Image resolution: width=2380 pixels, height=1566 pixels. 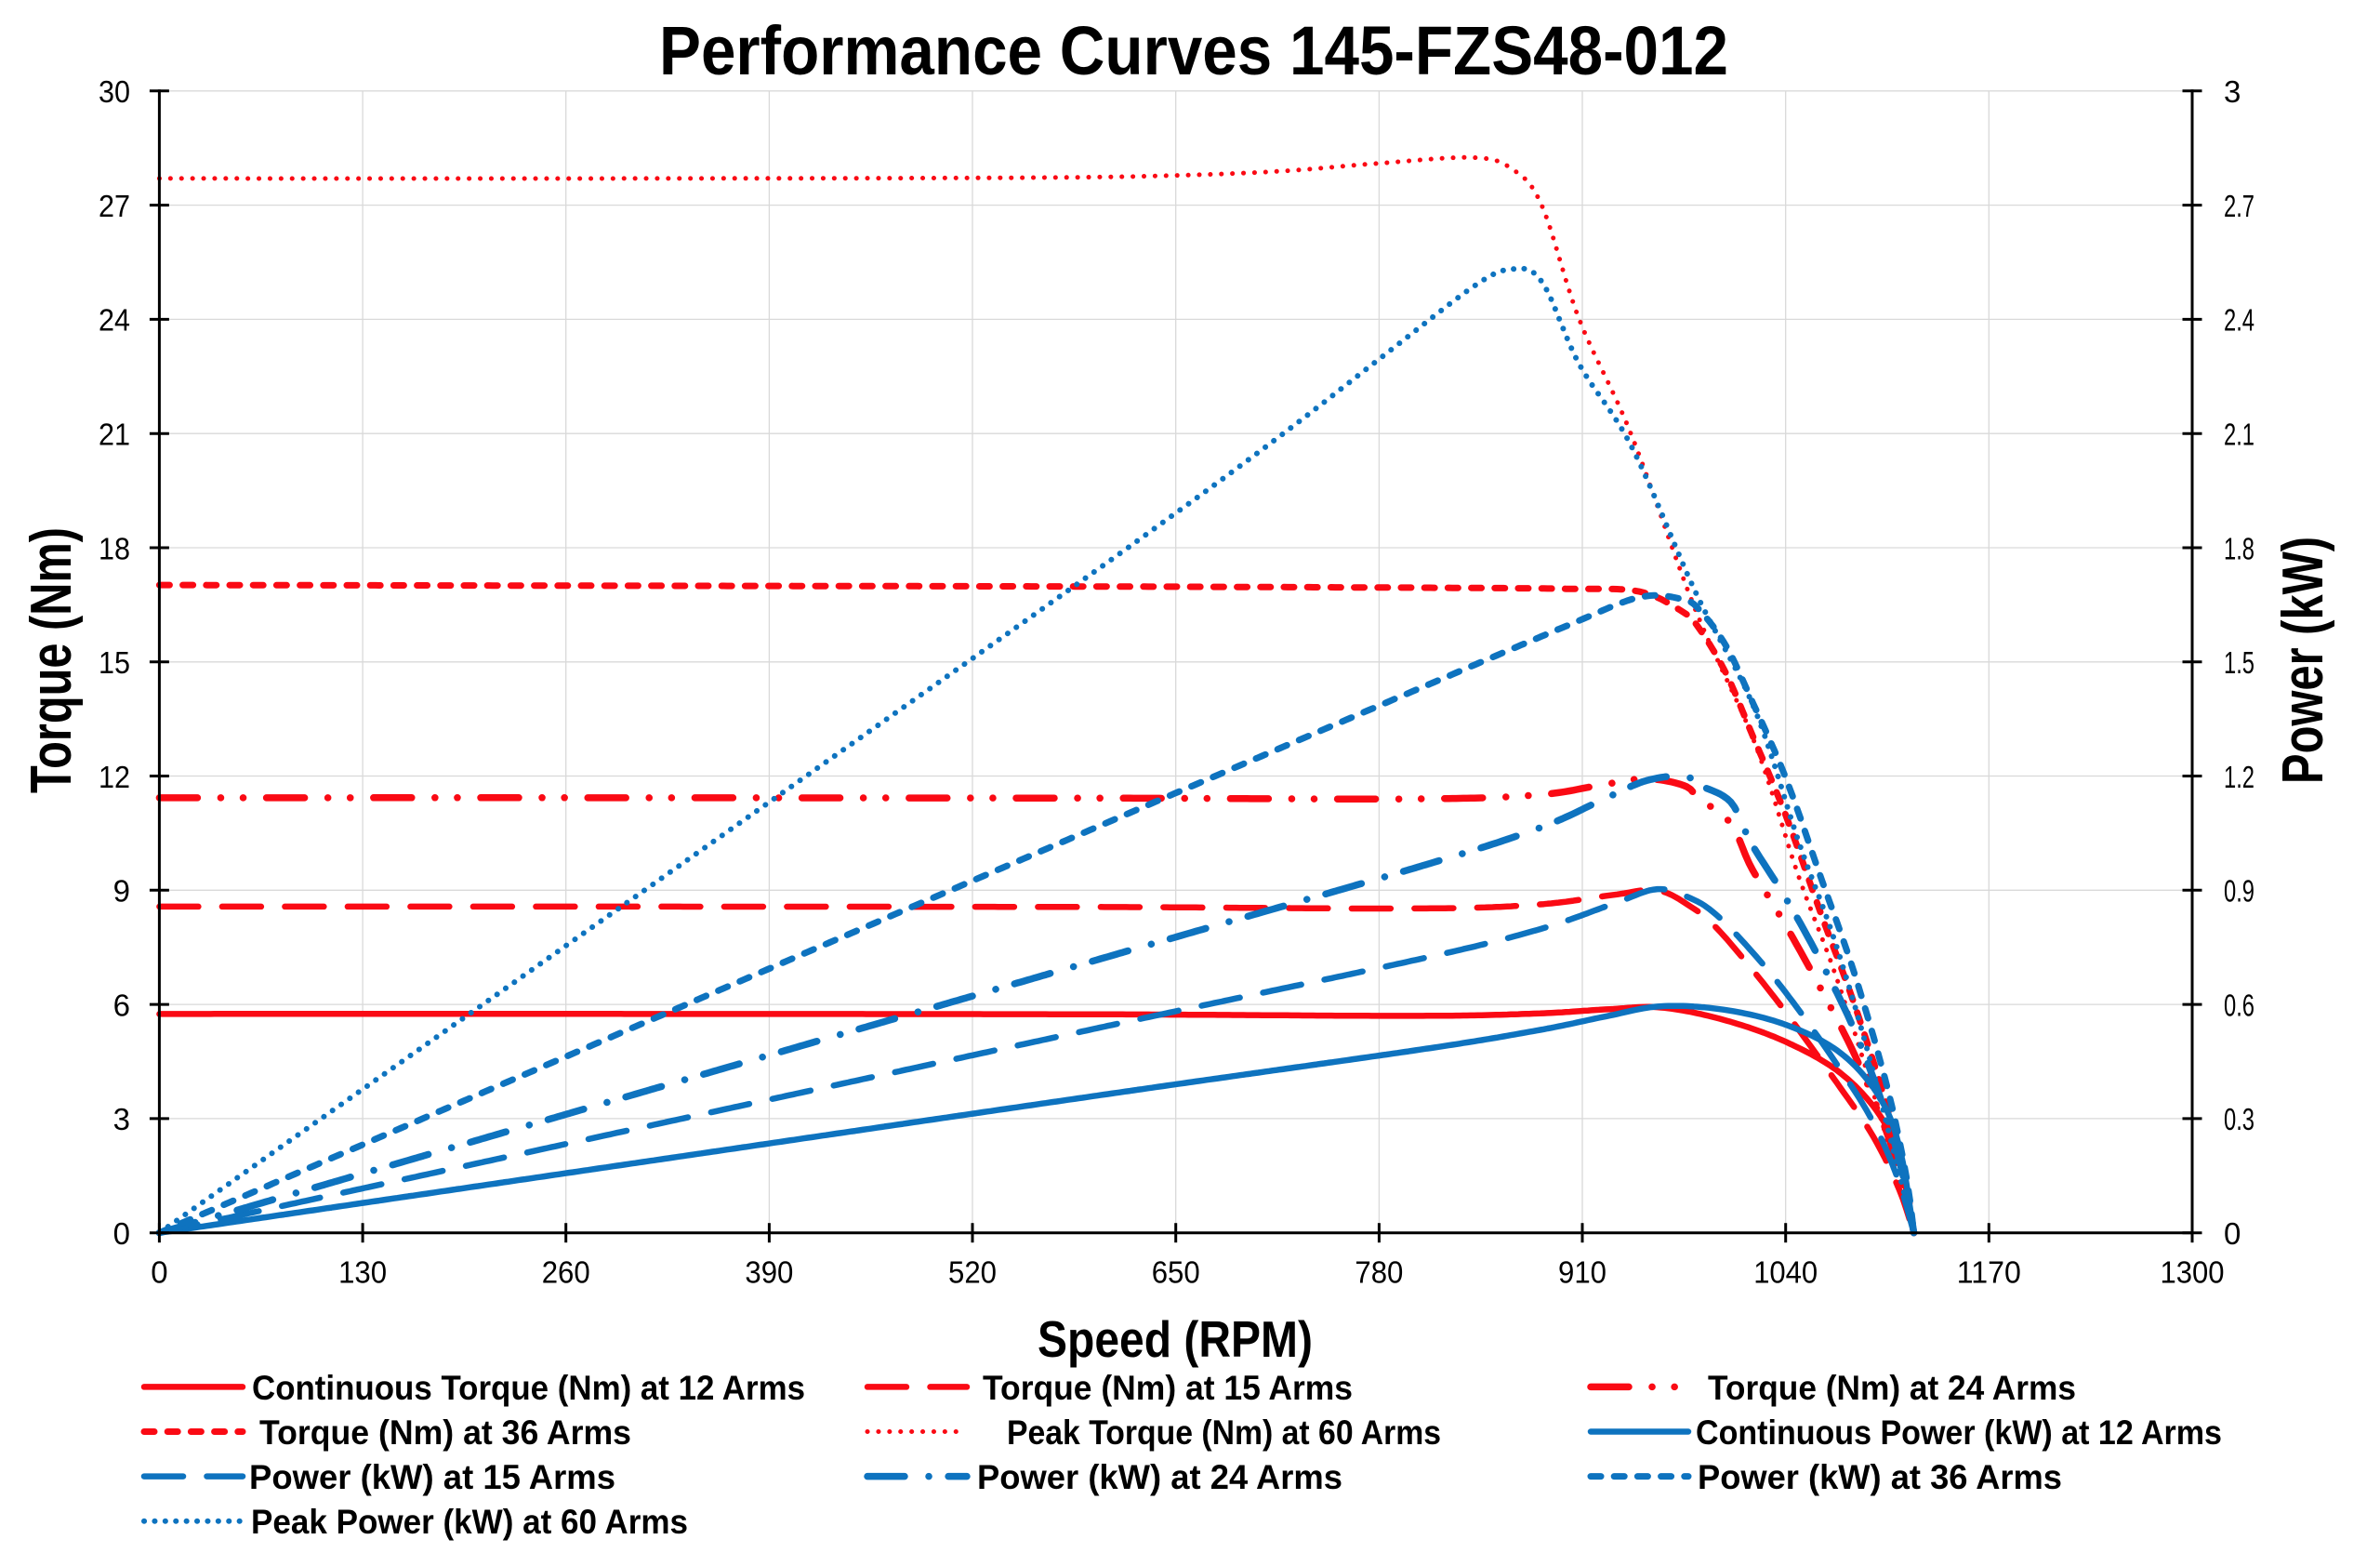 I want to click on svg-text: Torque (Nm) at 15 Arms, so click(x=1168, y=1388).